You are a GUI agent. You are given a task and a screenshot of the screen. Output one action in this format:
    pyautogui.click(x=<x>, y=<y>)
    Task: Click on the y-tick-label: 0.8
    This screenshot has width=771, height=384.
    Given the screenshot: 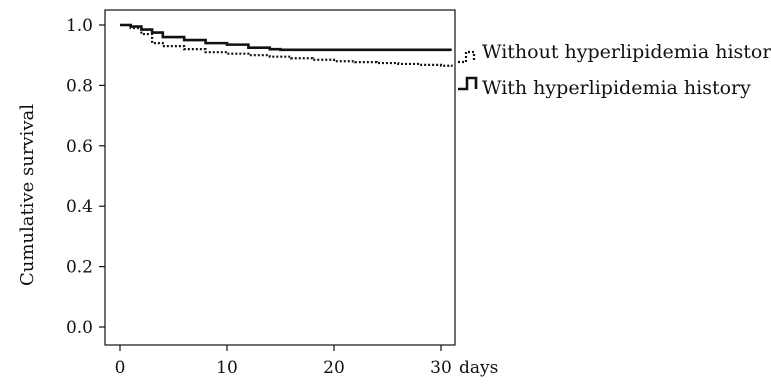 What is the action you would take?
    pyautogui.click(x=79, y=86)
    